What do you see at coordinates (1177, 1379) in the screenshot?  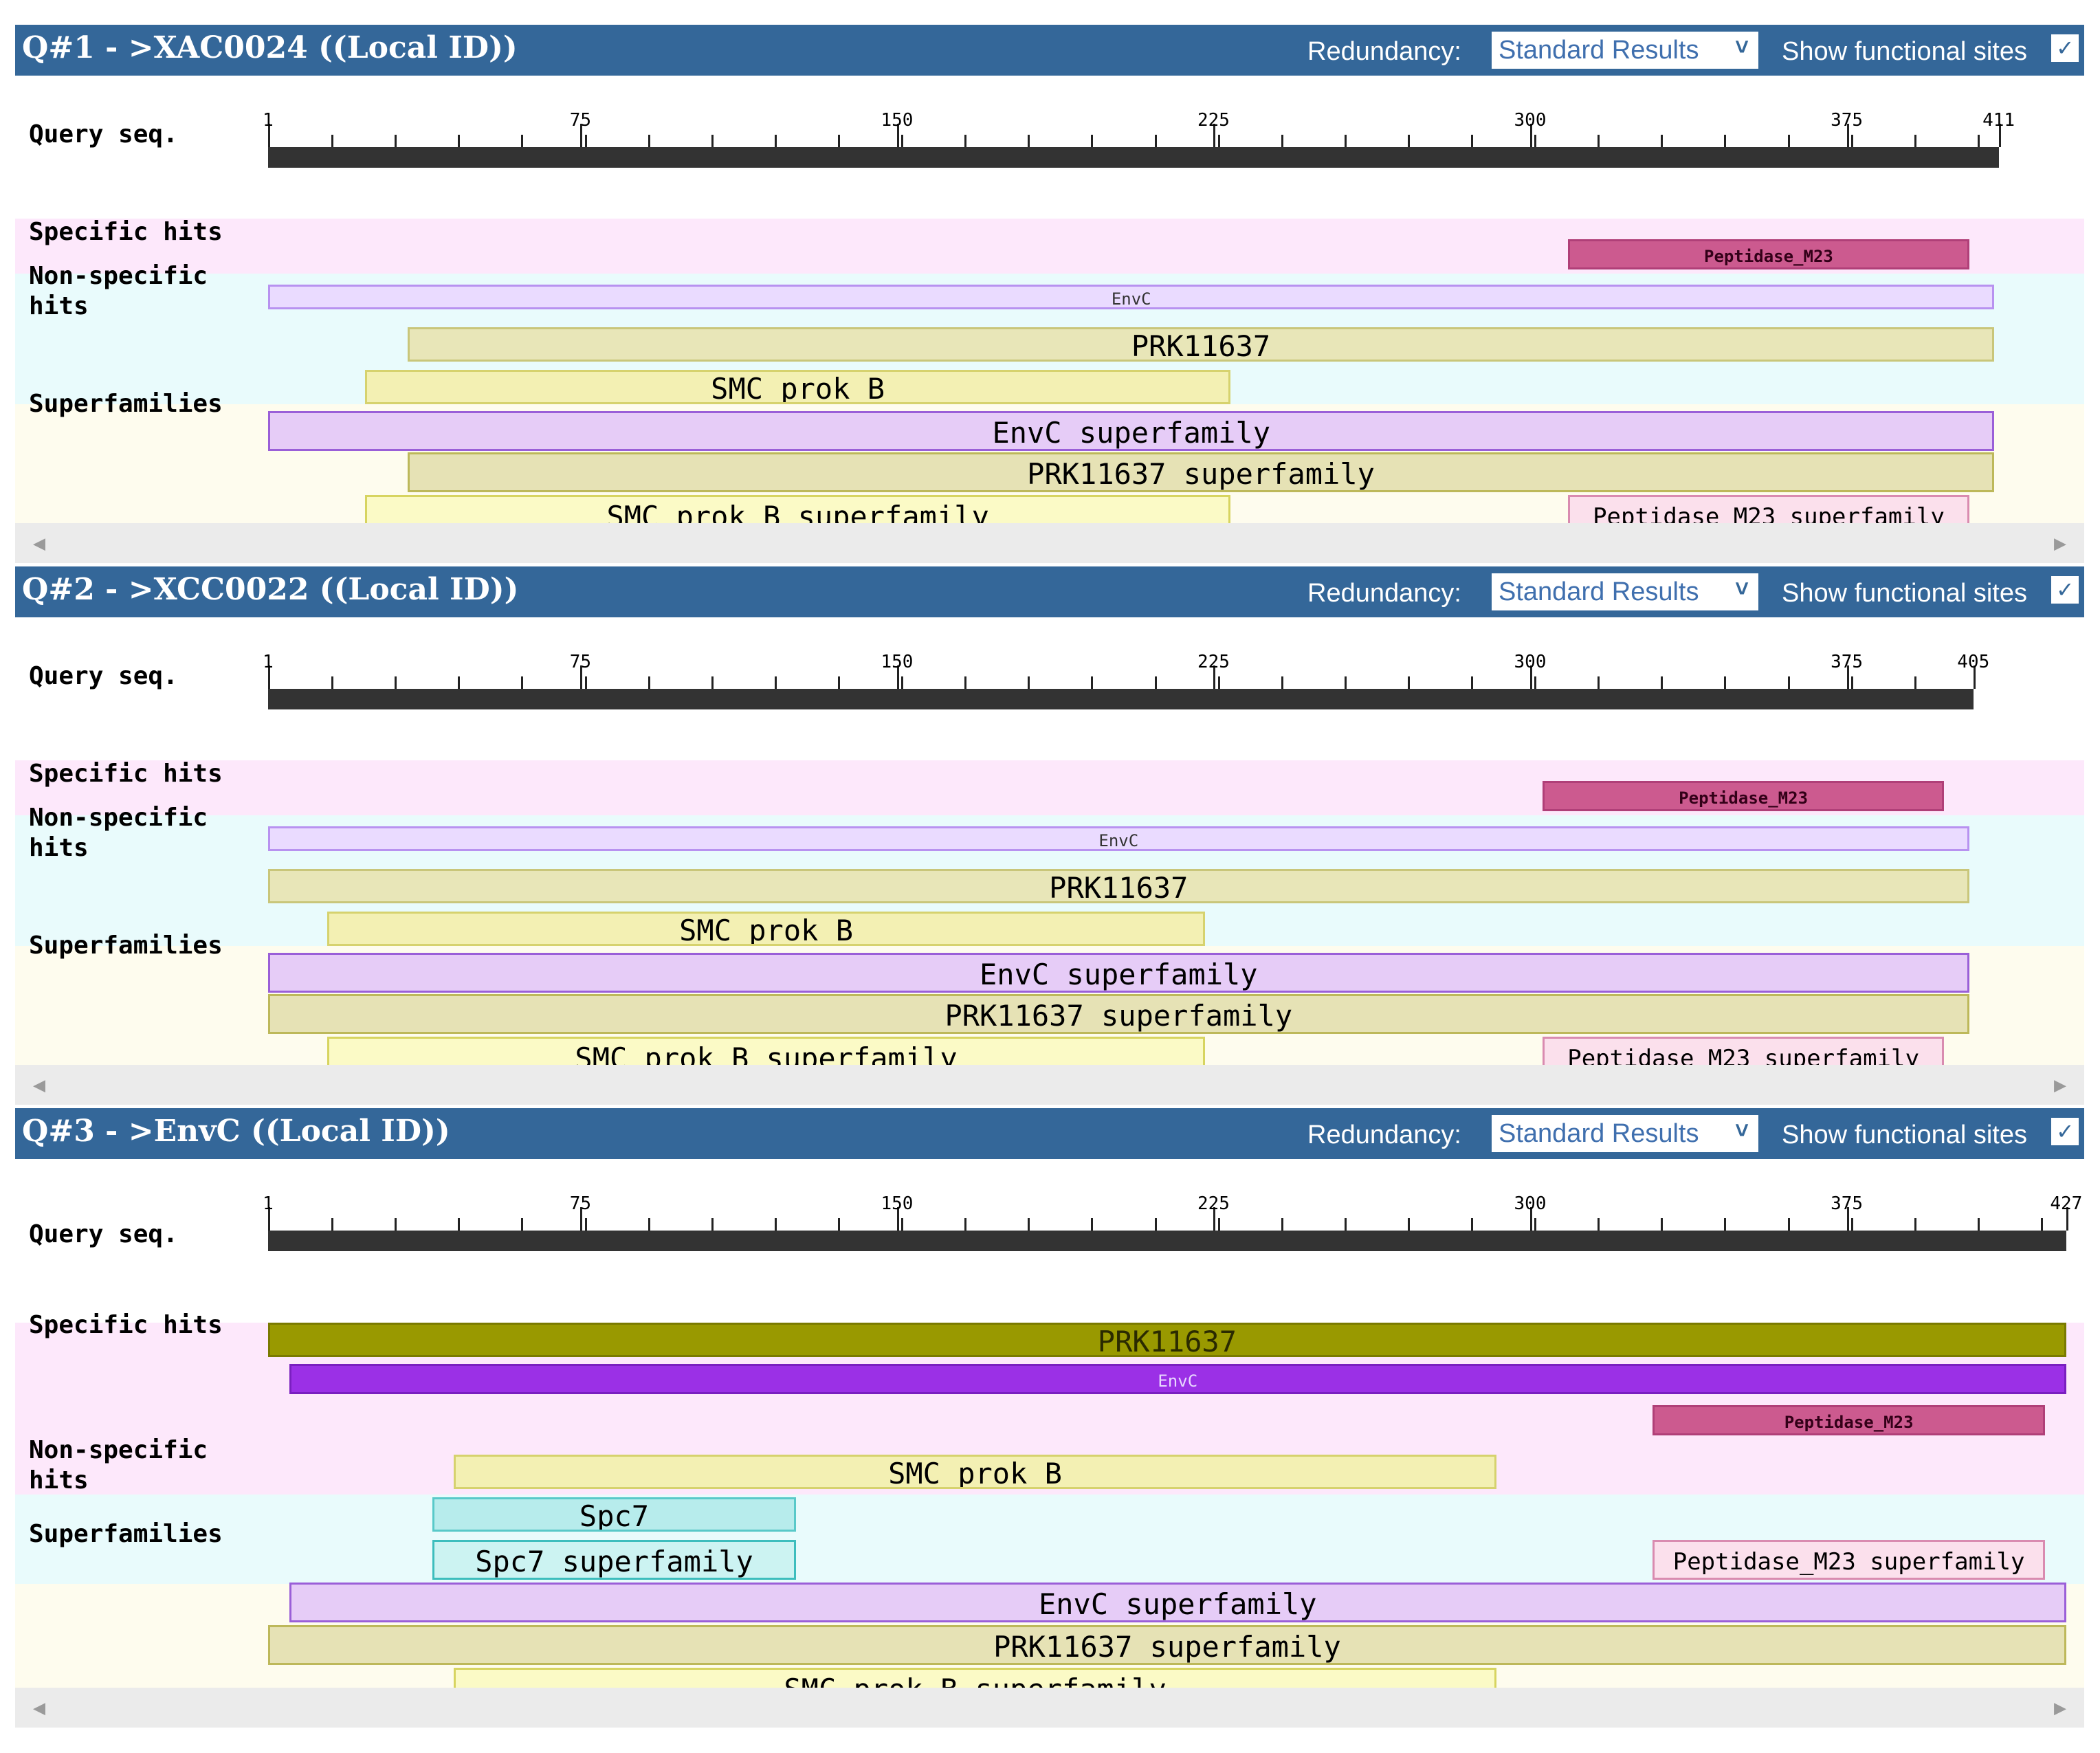 I see `domain-hit-envc-spec: EnvC` at bounding box center [1177, 1379].